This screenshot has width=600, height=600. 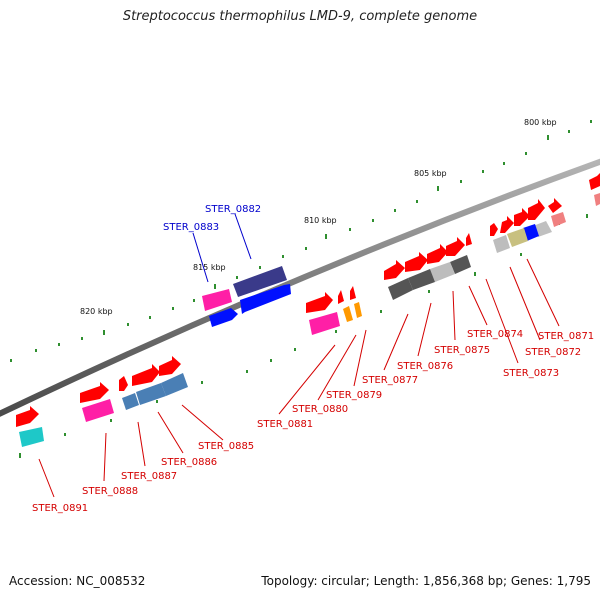 What do you see at coordinates (320, 409) in the screenshot?
I see `gene-label-ster-0880: STER_0880` at bounding box center [320, 409].